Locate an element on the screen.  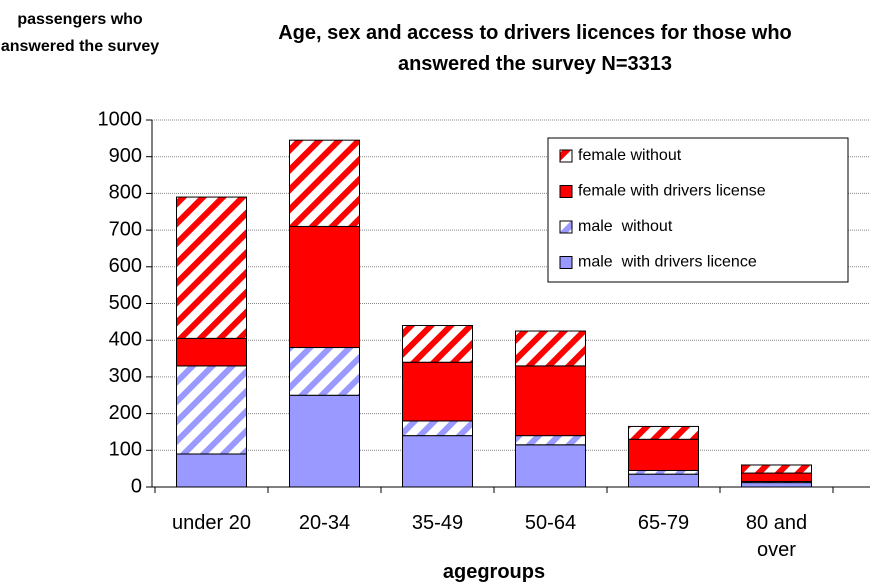
y-tick-label: 700 is located at coordinates (125, 229).